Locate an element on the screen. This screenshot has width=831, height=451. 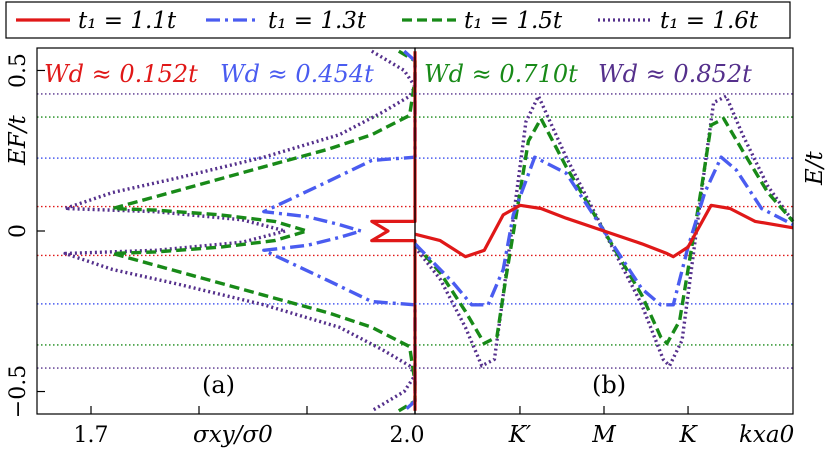
legend-entry: t₁ = 1.5t is located at coordinates (482, 21).